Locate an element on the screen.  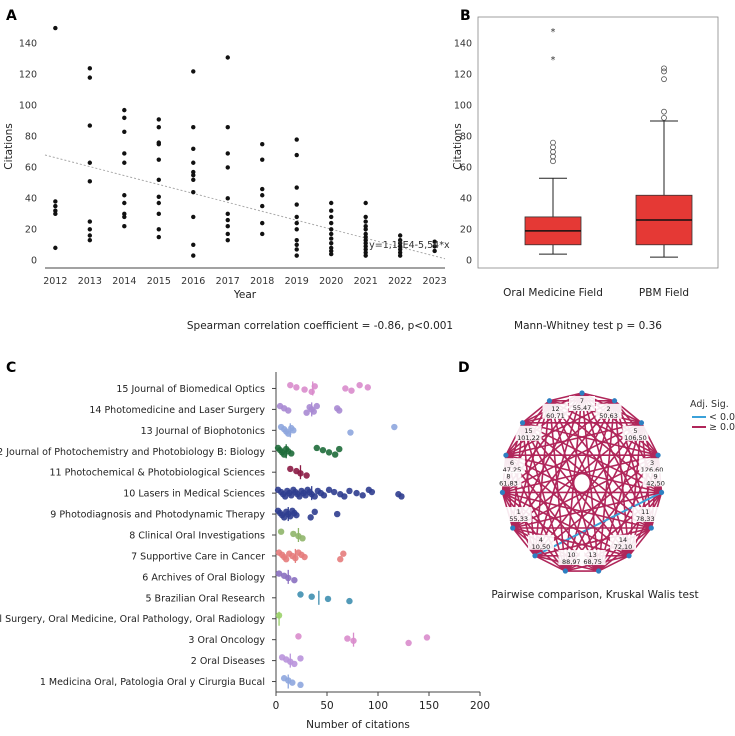
node-value: 10,50 is located at coordinates (541, 547).